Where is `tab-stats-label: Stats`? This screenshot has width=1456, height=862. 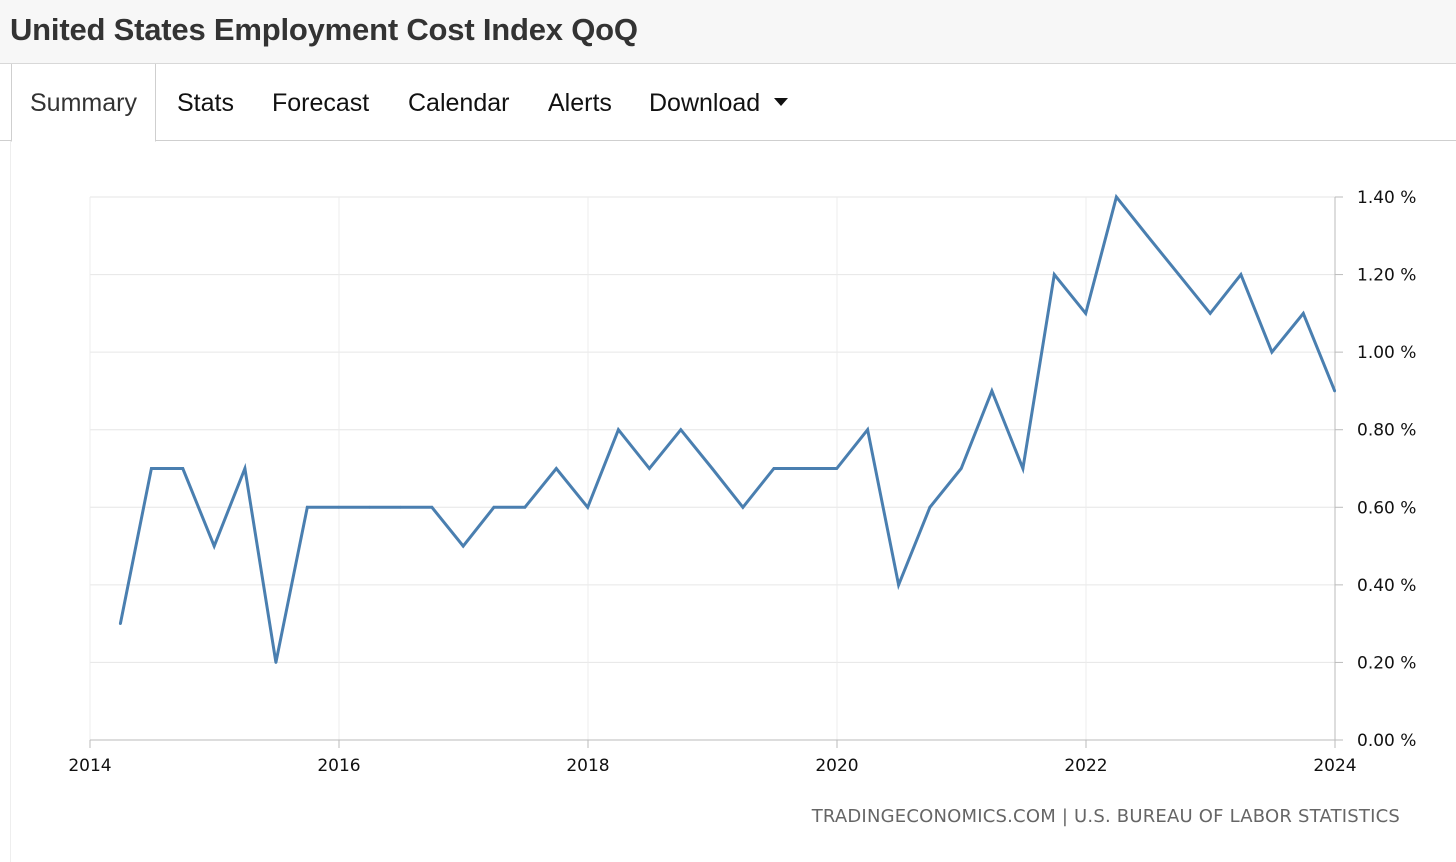 tab-stats-label: Stats is located at coordinates (205, 103).